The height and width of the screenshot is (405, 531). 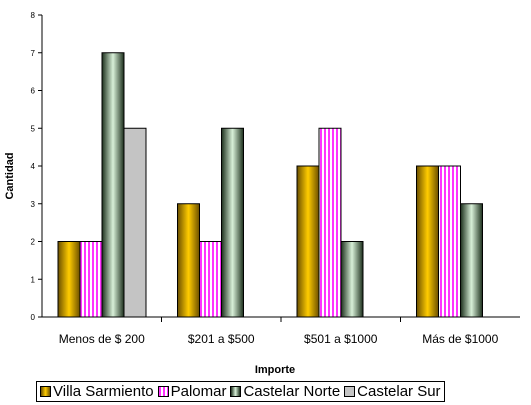 I want to click on y-tick-label: 4, so click(x=33, y=166).